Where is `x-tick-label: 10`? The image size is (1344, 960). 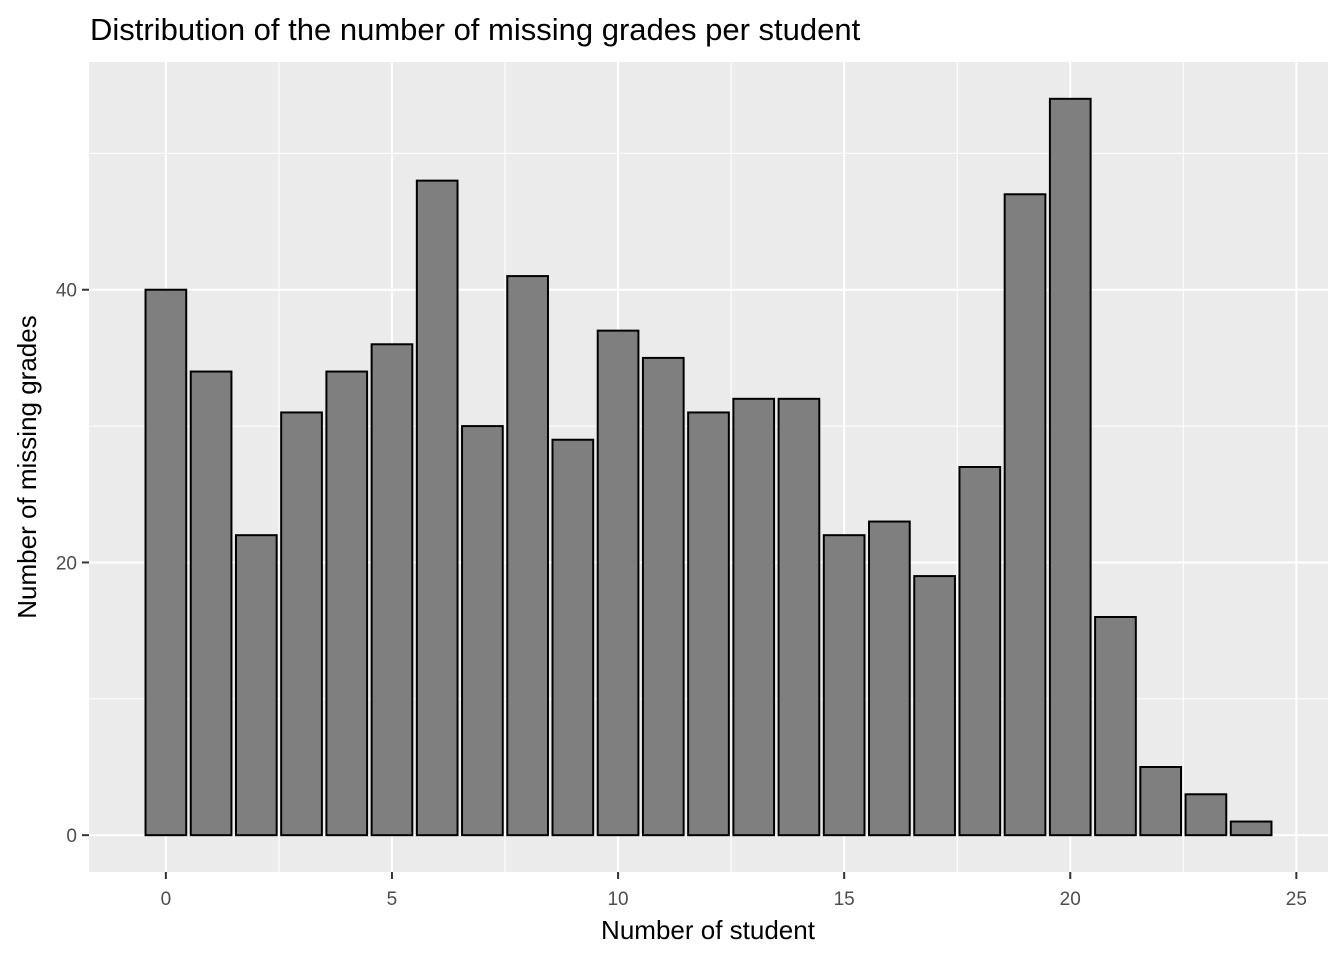
x-tick-label: 10 is located at coordinates (617, 899).